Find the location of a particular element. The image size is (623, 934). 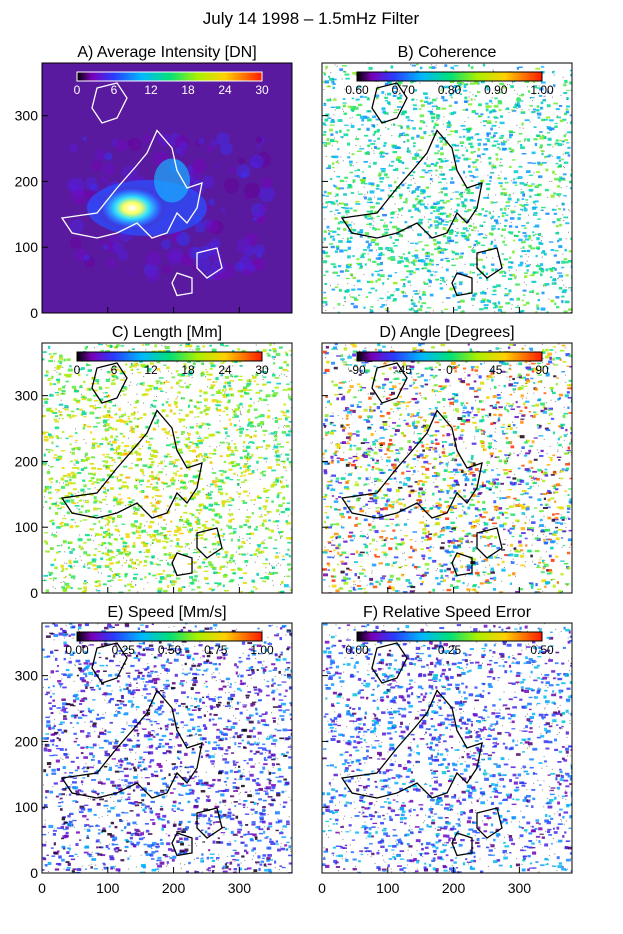

panel-title: D) Angle [Degrees] is located at coordinates (446, 332).